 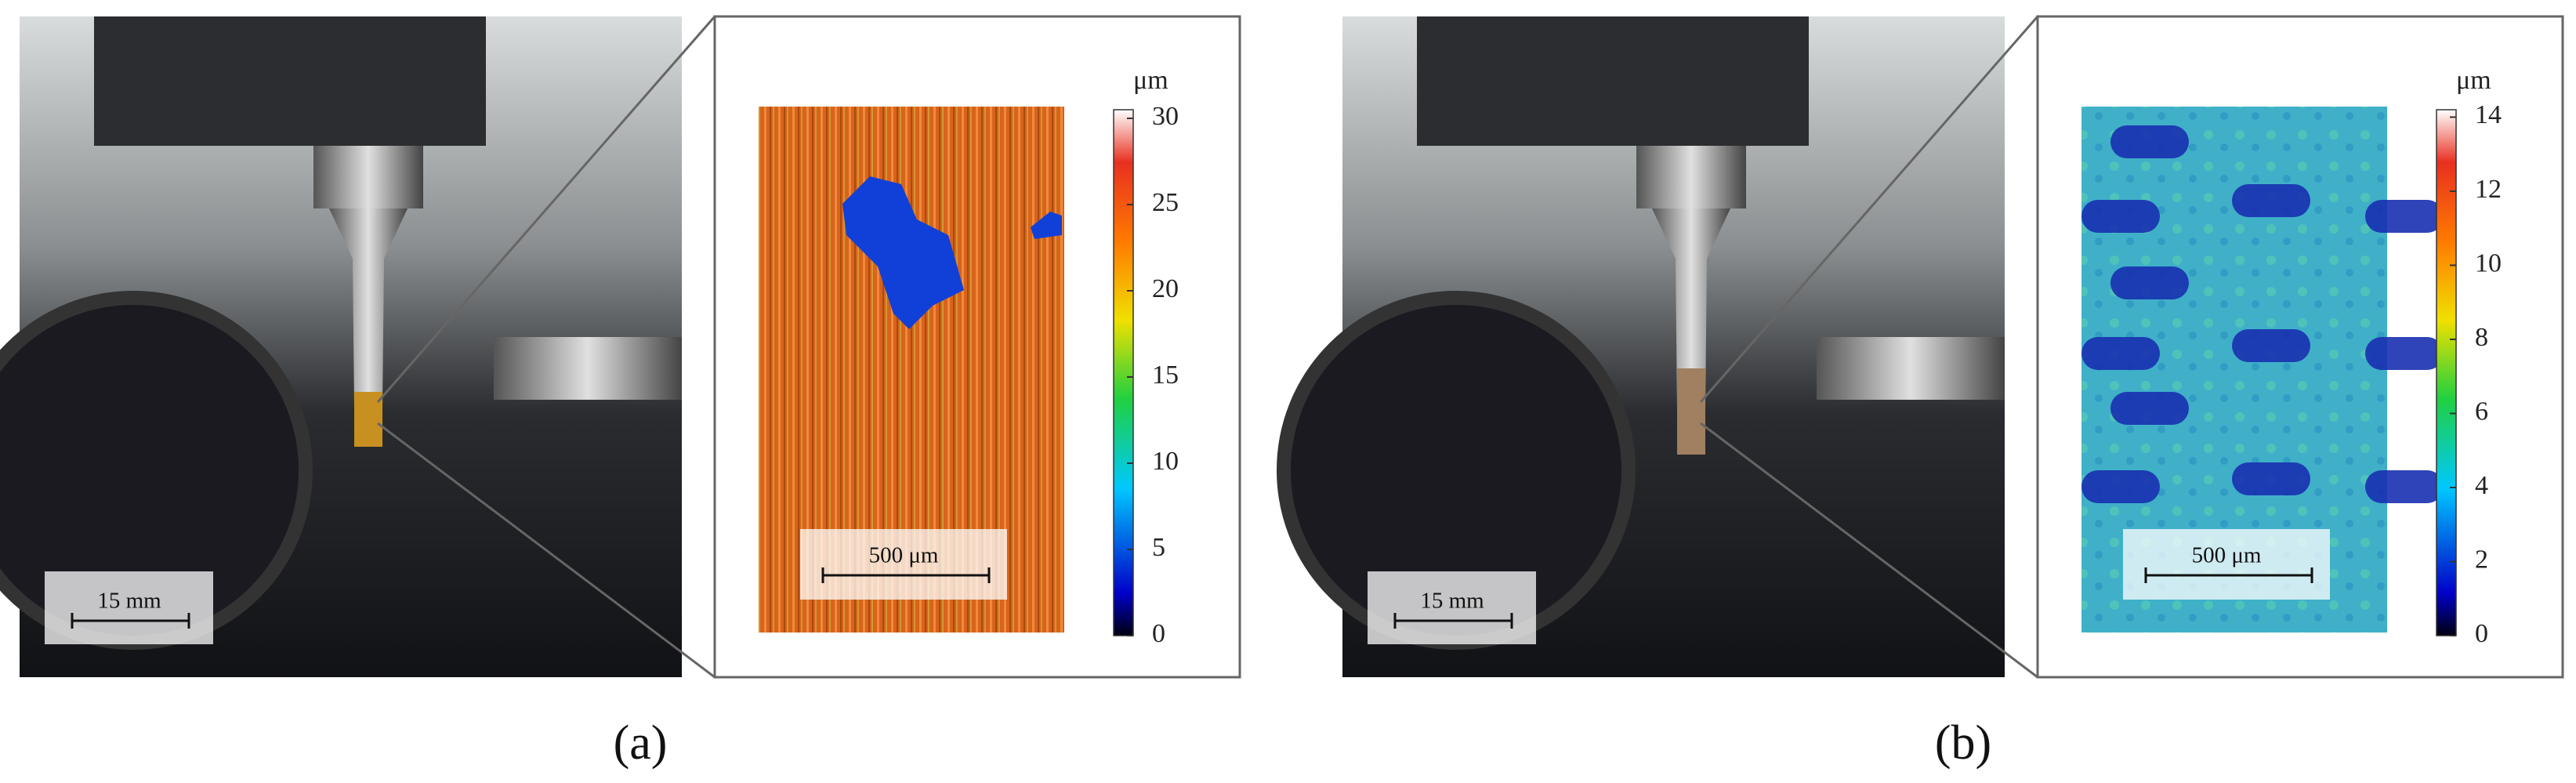 I want to click on tool-tip, so click(x=1691, y=411).